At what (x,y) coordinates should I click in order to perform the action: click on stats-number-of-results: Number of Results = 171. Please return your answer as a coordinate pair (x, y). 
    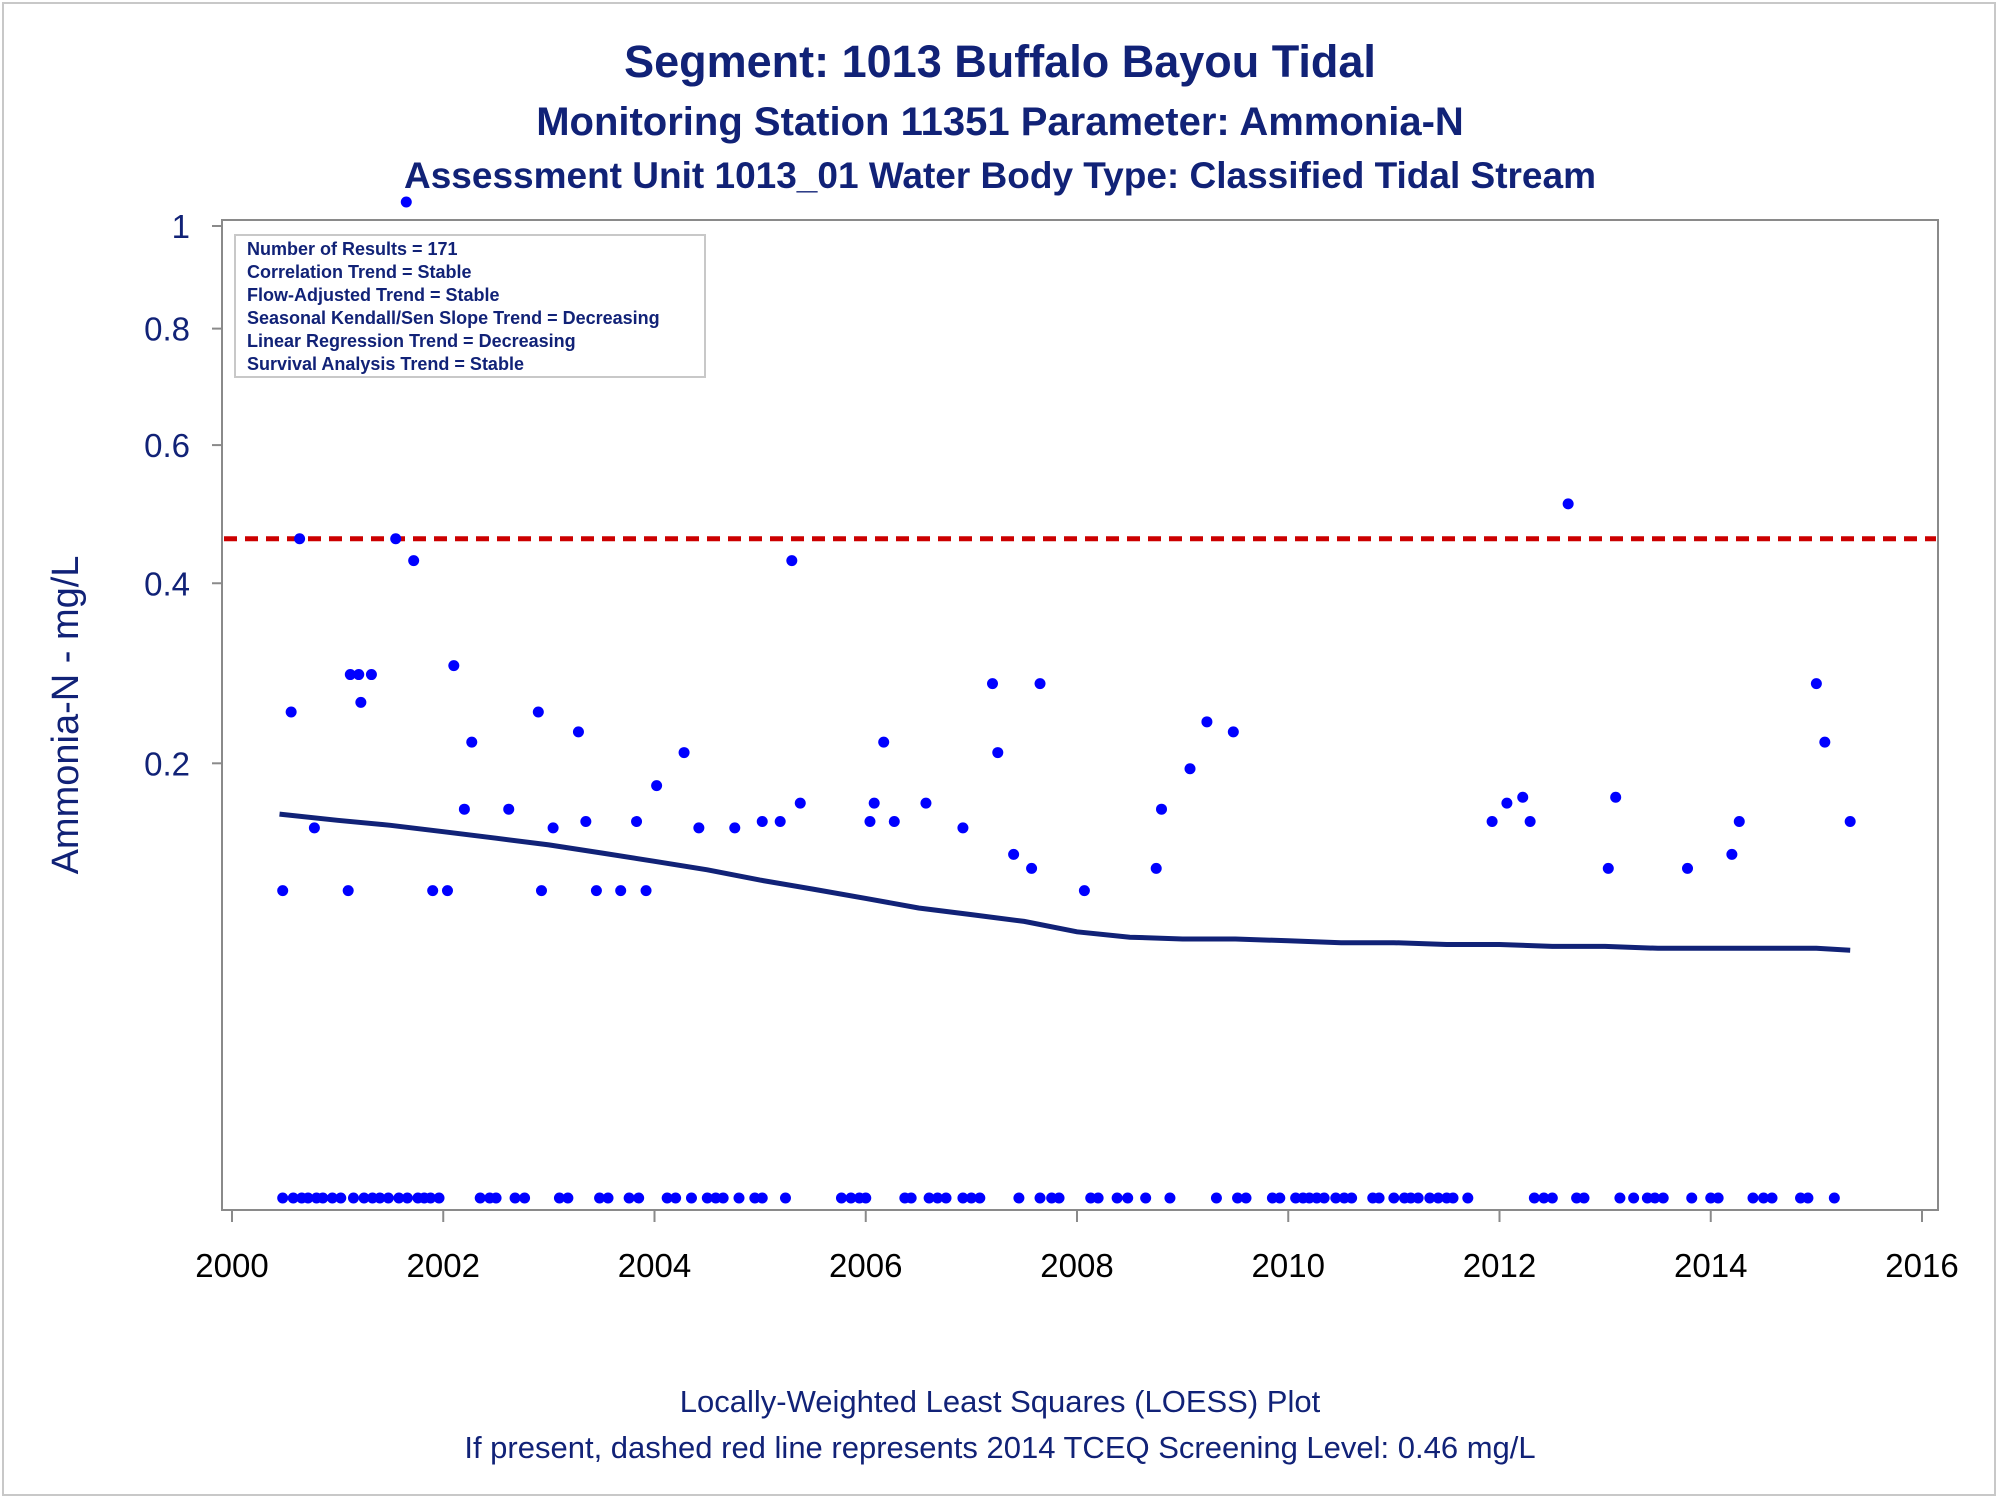
    Looking at the image, I should click on (352, 249).